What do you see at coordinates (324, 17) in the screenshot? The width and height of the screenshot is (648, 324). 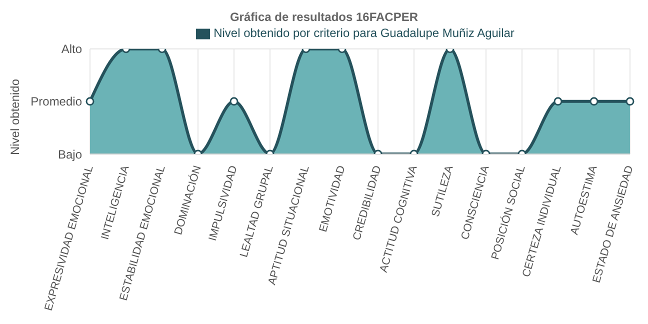 I see `chart-title: Gráfica de resultados 16FACPER` at bounding box center [324, 17].